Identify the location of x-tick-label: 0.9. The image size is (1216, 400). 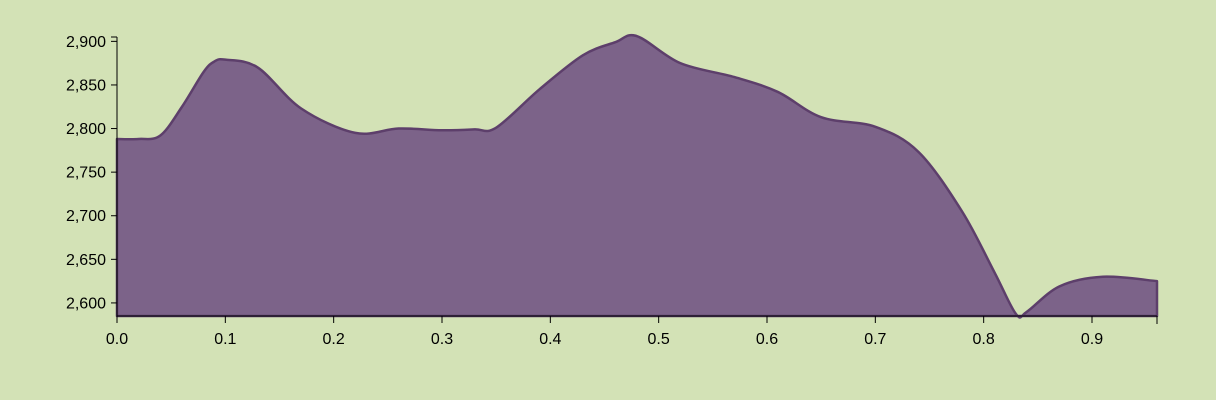
(1092, 339).